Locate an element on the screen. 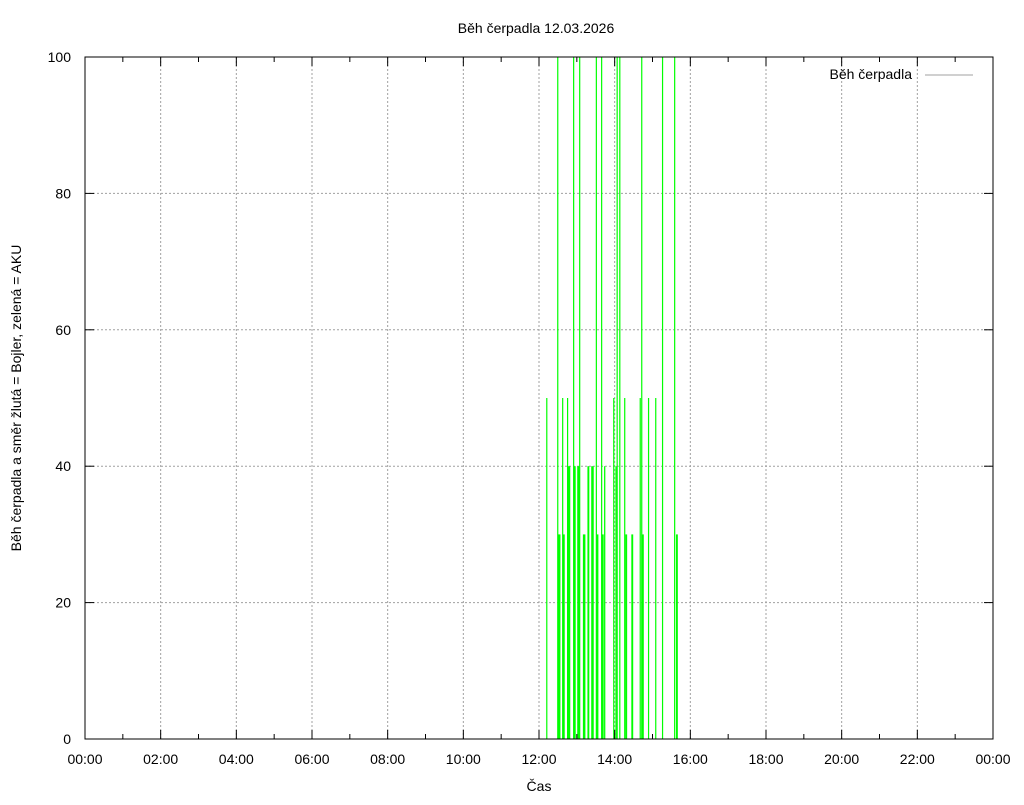  legend: Běh čerpadla is located at coordinates (901, 74).